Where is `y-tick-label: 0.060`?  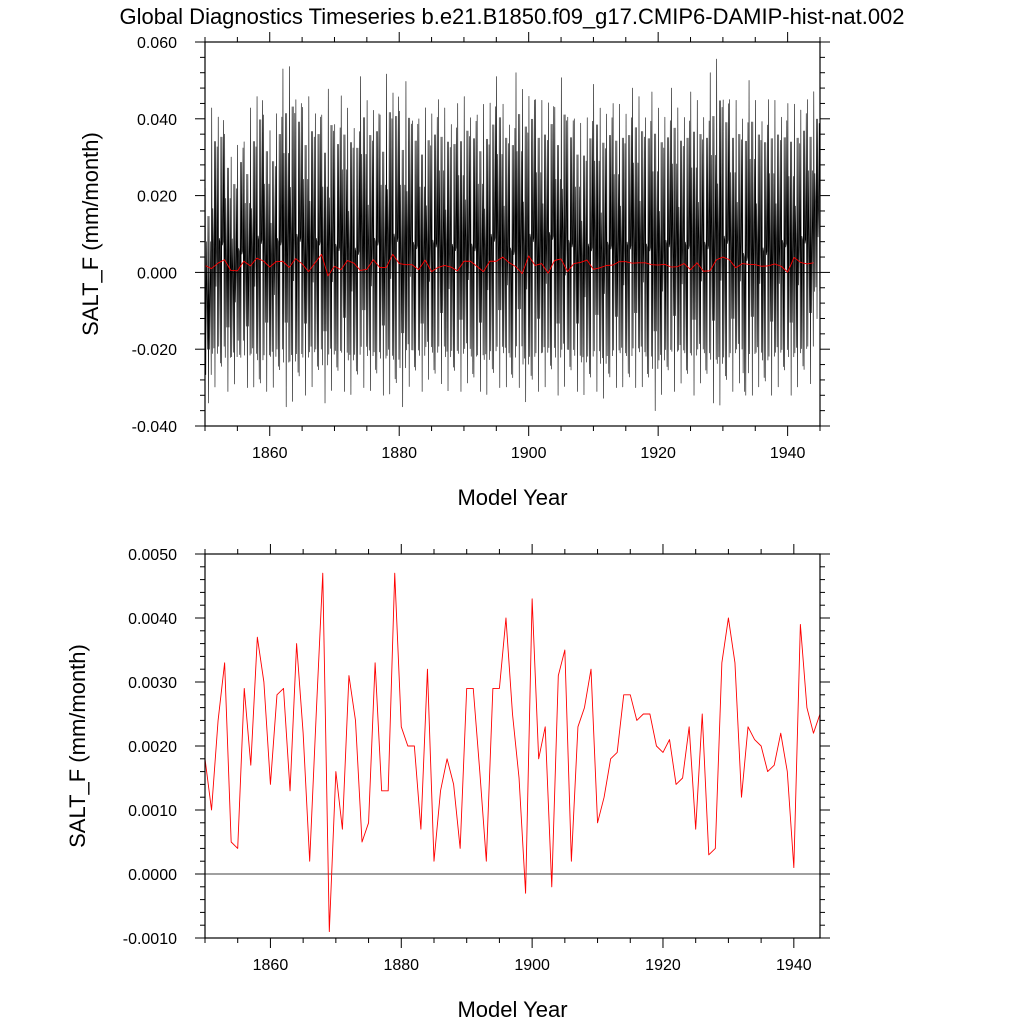
y-tick-label: 0.060 is located at coordinates (157, 43).